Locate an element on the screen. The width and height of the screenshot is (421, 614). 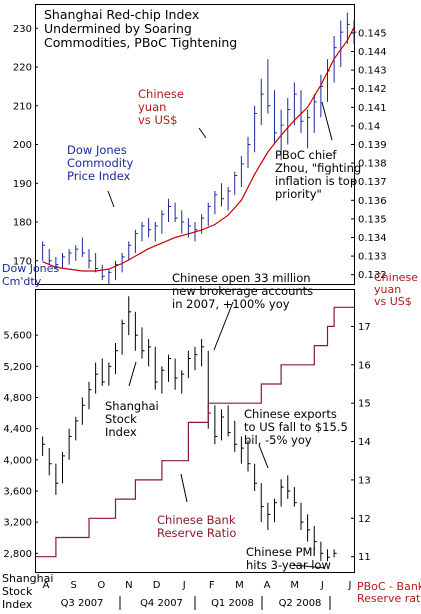
left-tick-label: 4,400 is located at coordinates (17, 429).